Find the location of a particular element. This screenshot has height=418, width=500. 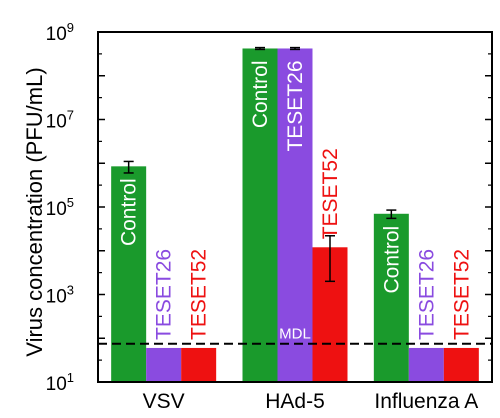

x-category-label: HAd-5 is located at coordinates (295, 401).